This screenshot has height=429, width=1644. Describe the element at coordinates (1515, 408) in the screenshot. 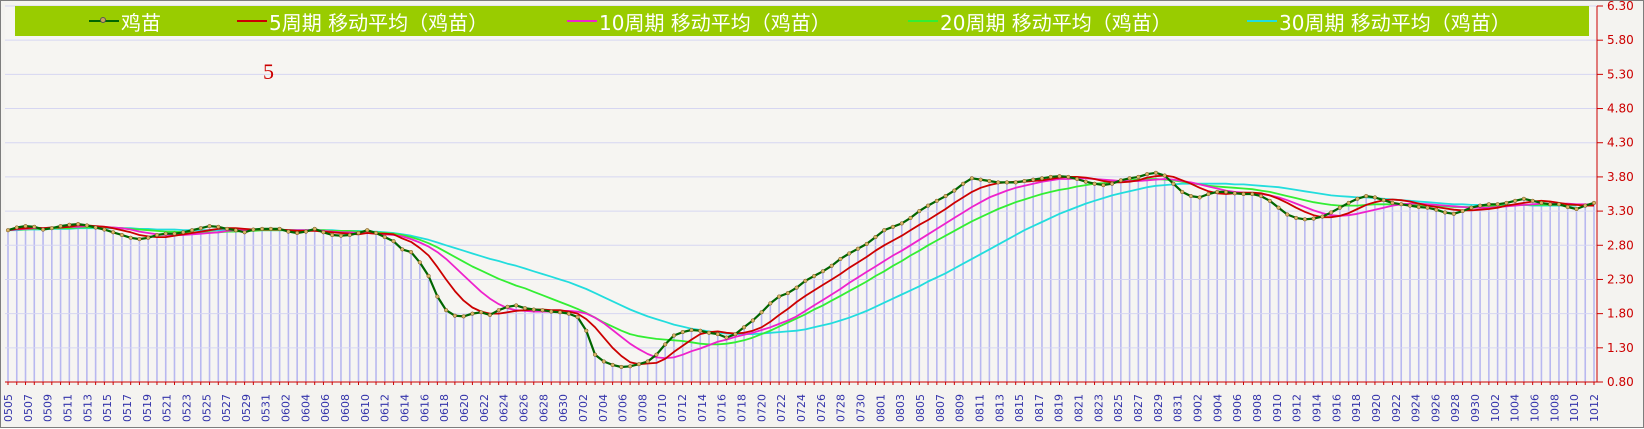

I see `x-tick-label: 1004` at that location.